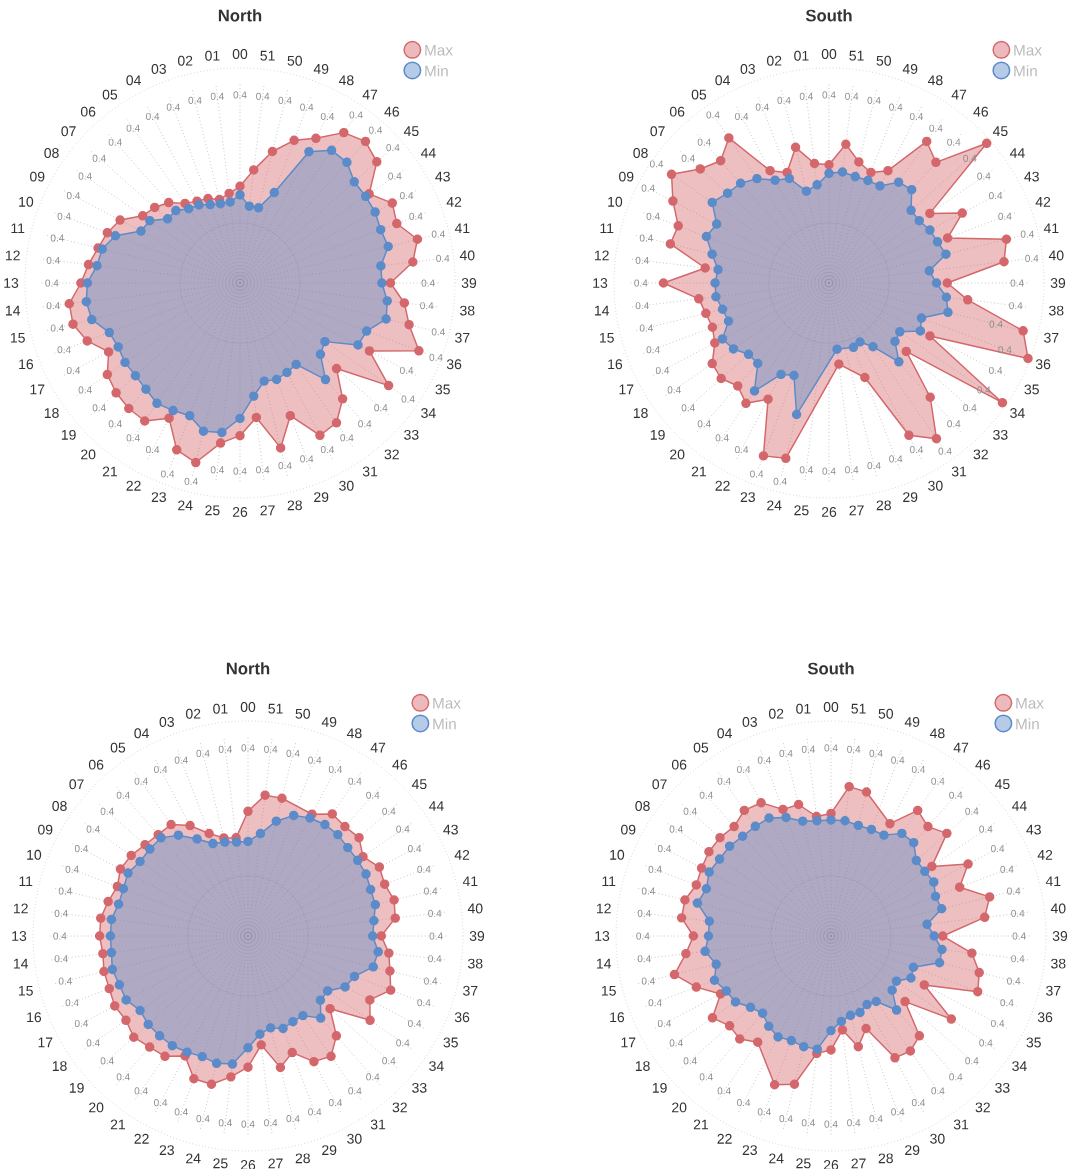 Image resolution: width=1071 pixels, height=1169 pixels. Describe the element at coordinates (1027, 724) in the screenshot. I see `legend-label: Min` at that location.